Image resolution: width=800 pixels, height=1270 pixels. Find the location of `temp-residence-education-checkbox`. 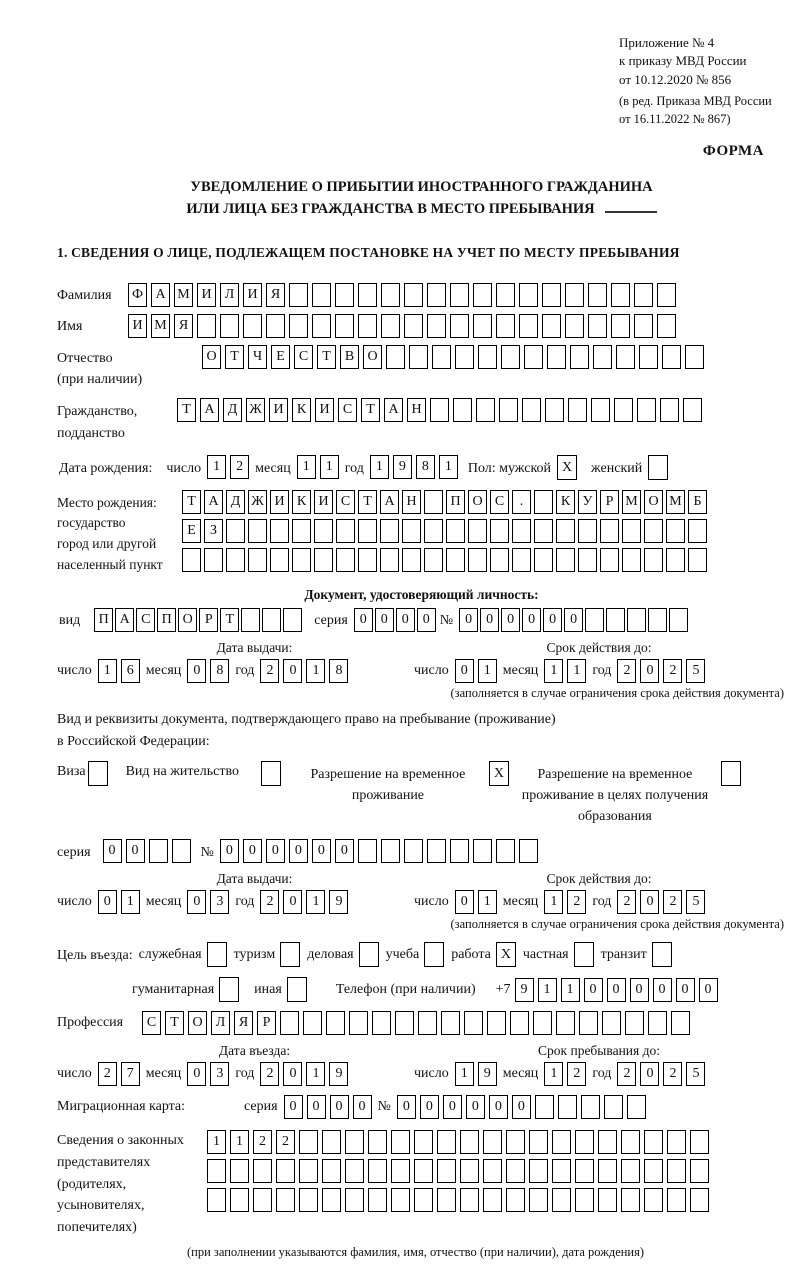

temp-residence-education-checkbox is located at coordinates (730, 774).